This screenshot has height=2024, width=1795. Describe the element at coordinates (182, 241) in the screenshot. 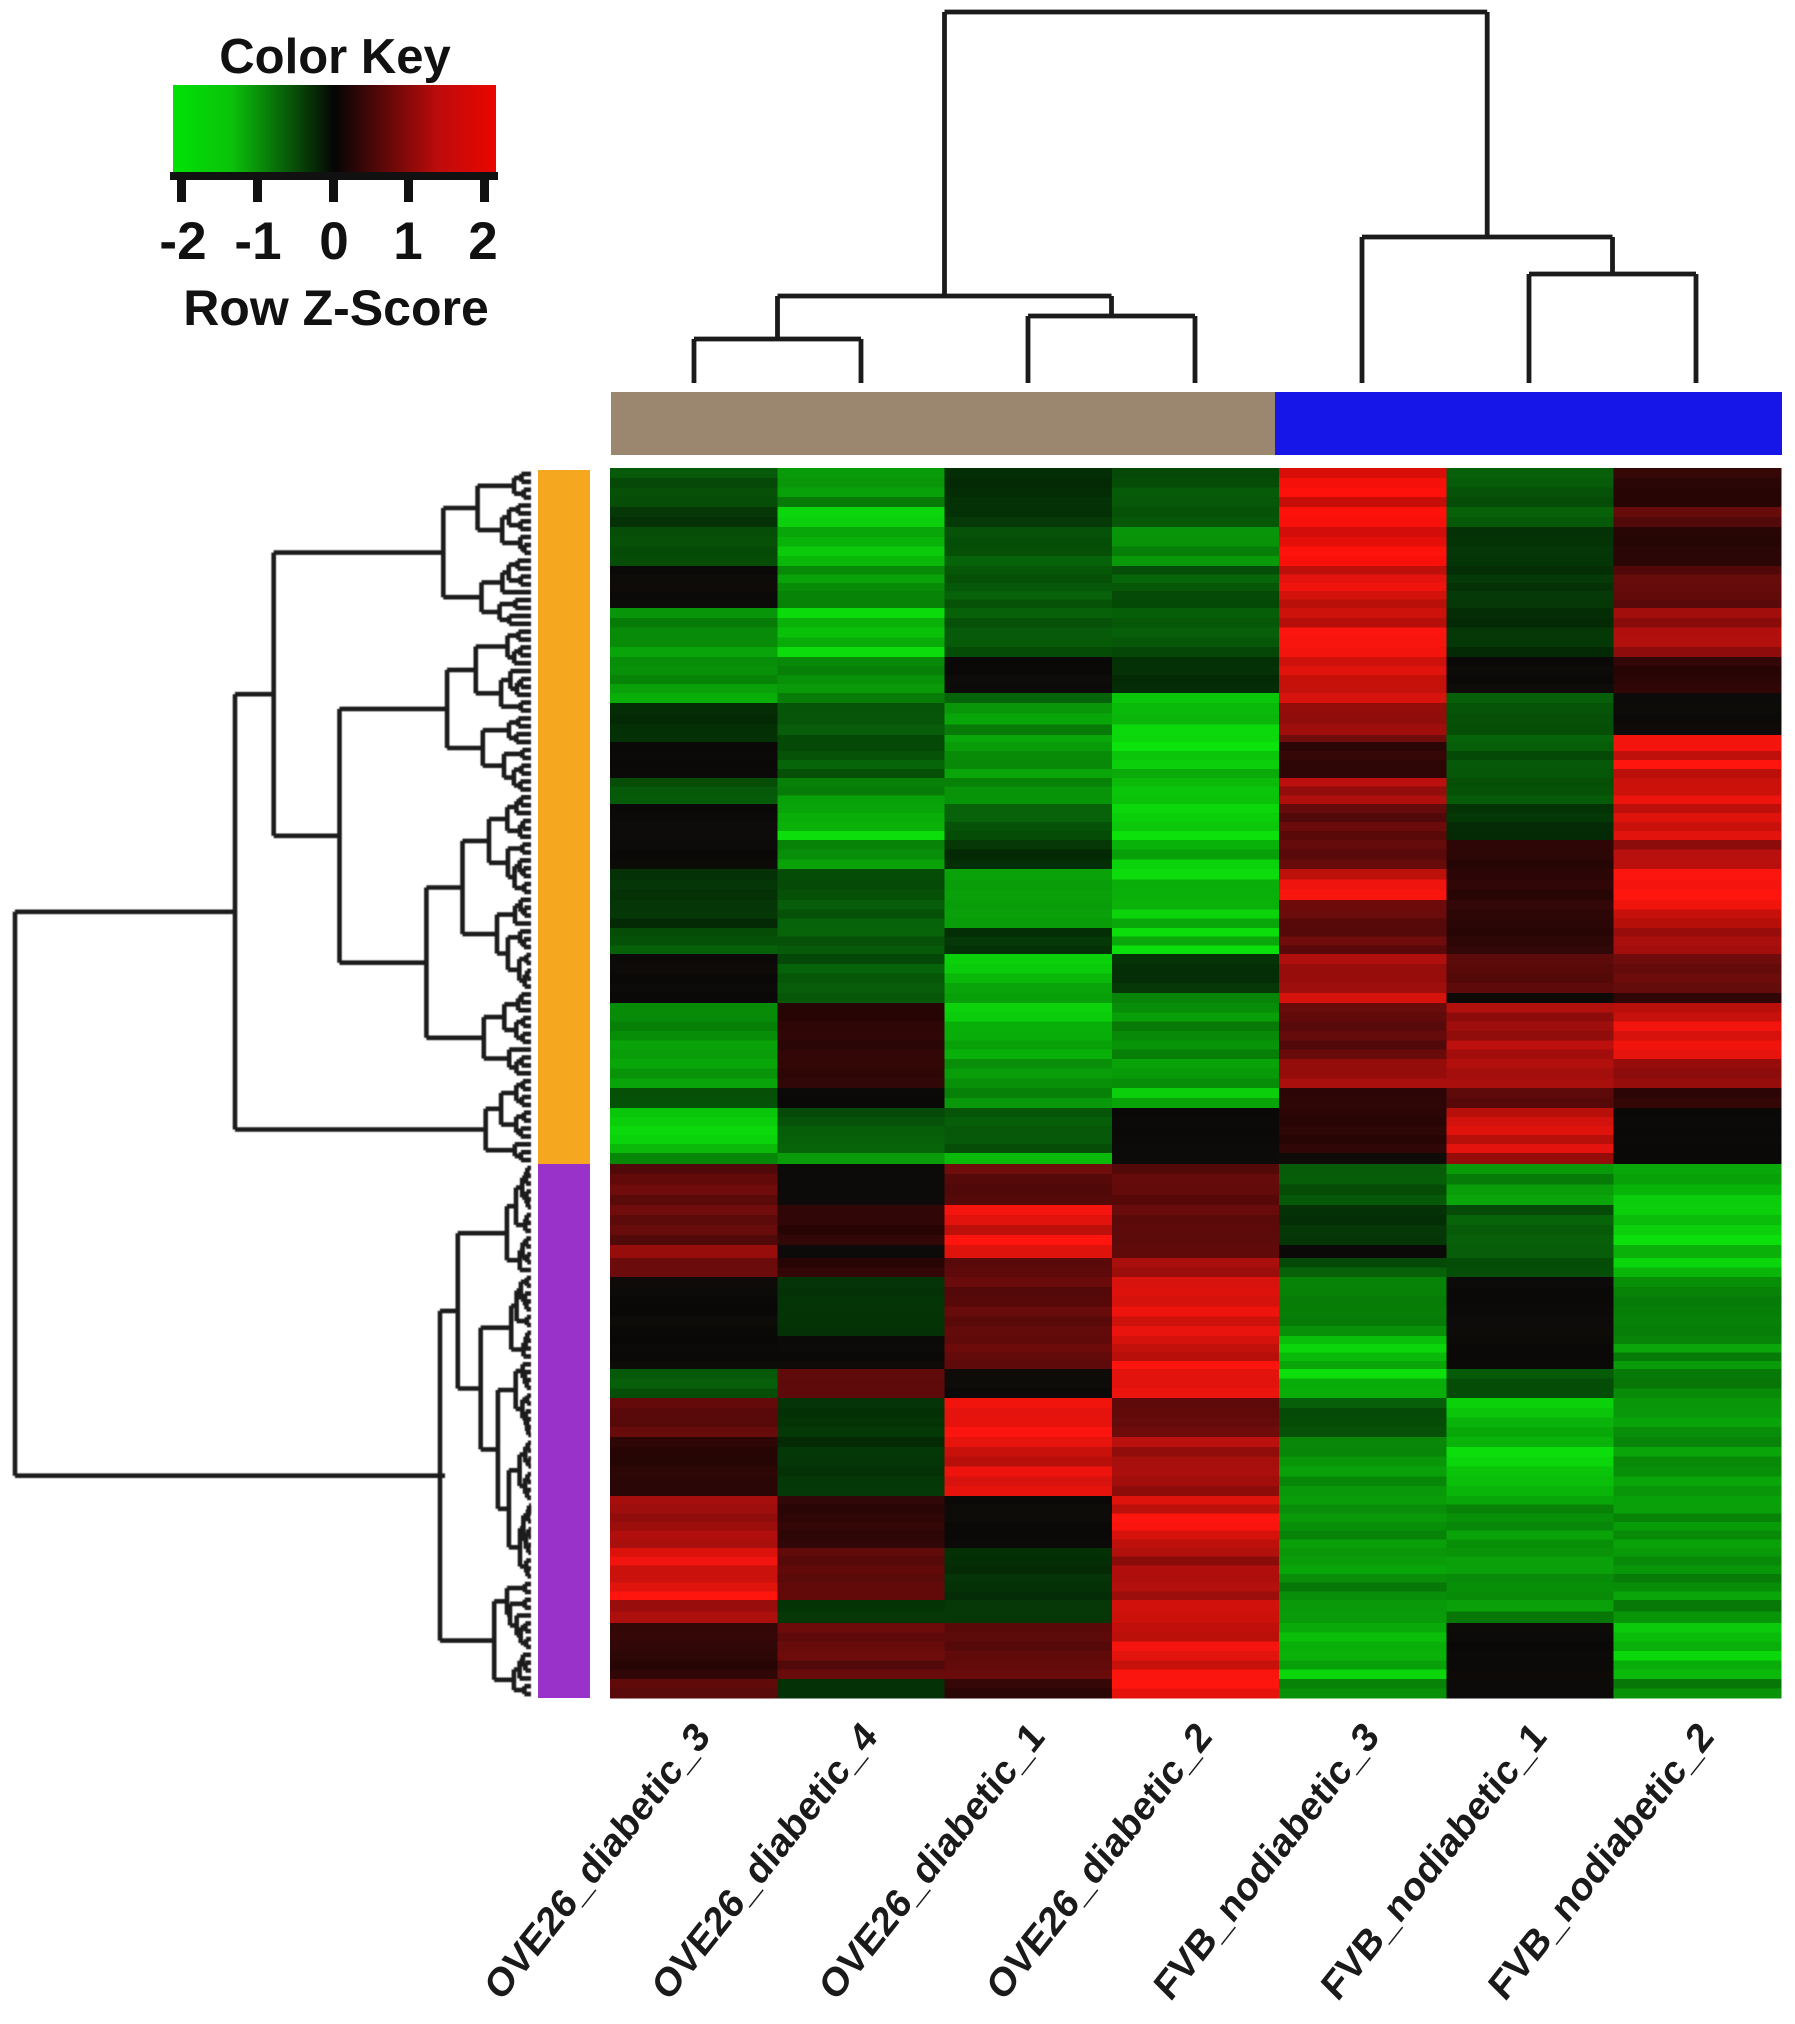

I see `svg-text: -2` at that location.